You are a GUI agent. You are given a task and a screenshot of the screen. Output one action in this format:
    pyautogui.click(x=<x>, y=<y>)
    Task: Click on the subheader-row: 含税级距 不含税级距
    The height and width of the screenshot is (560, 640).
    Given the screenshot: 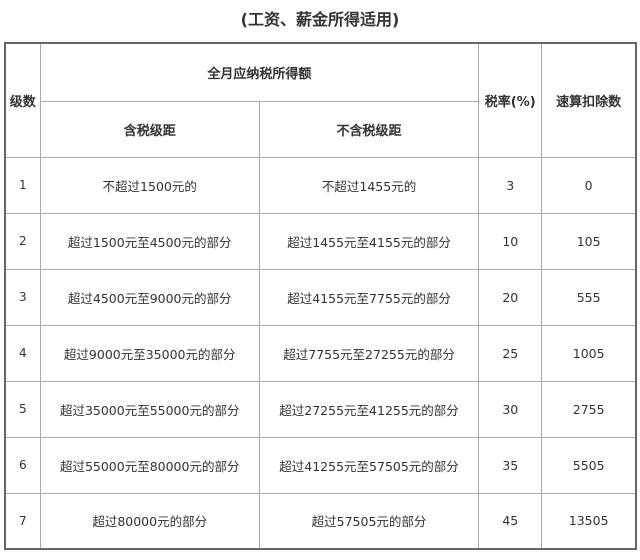 What is the action you would take?
    pyautogui.click(x=320, y=129)
    